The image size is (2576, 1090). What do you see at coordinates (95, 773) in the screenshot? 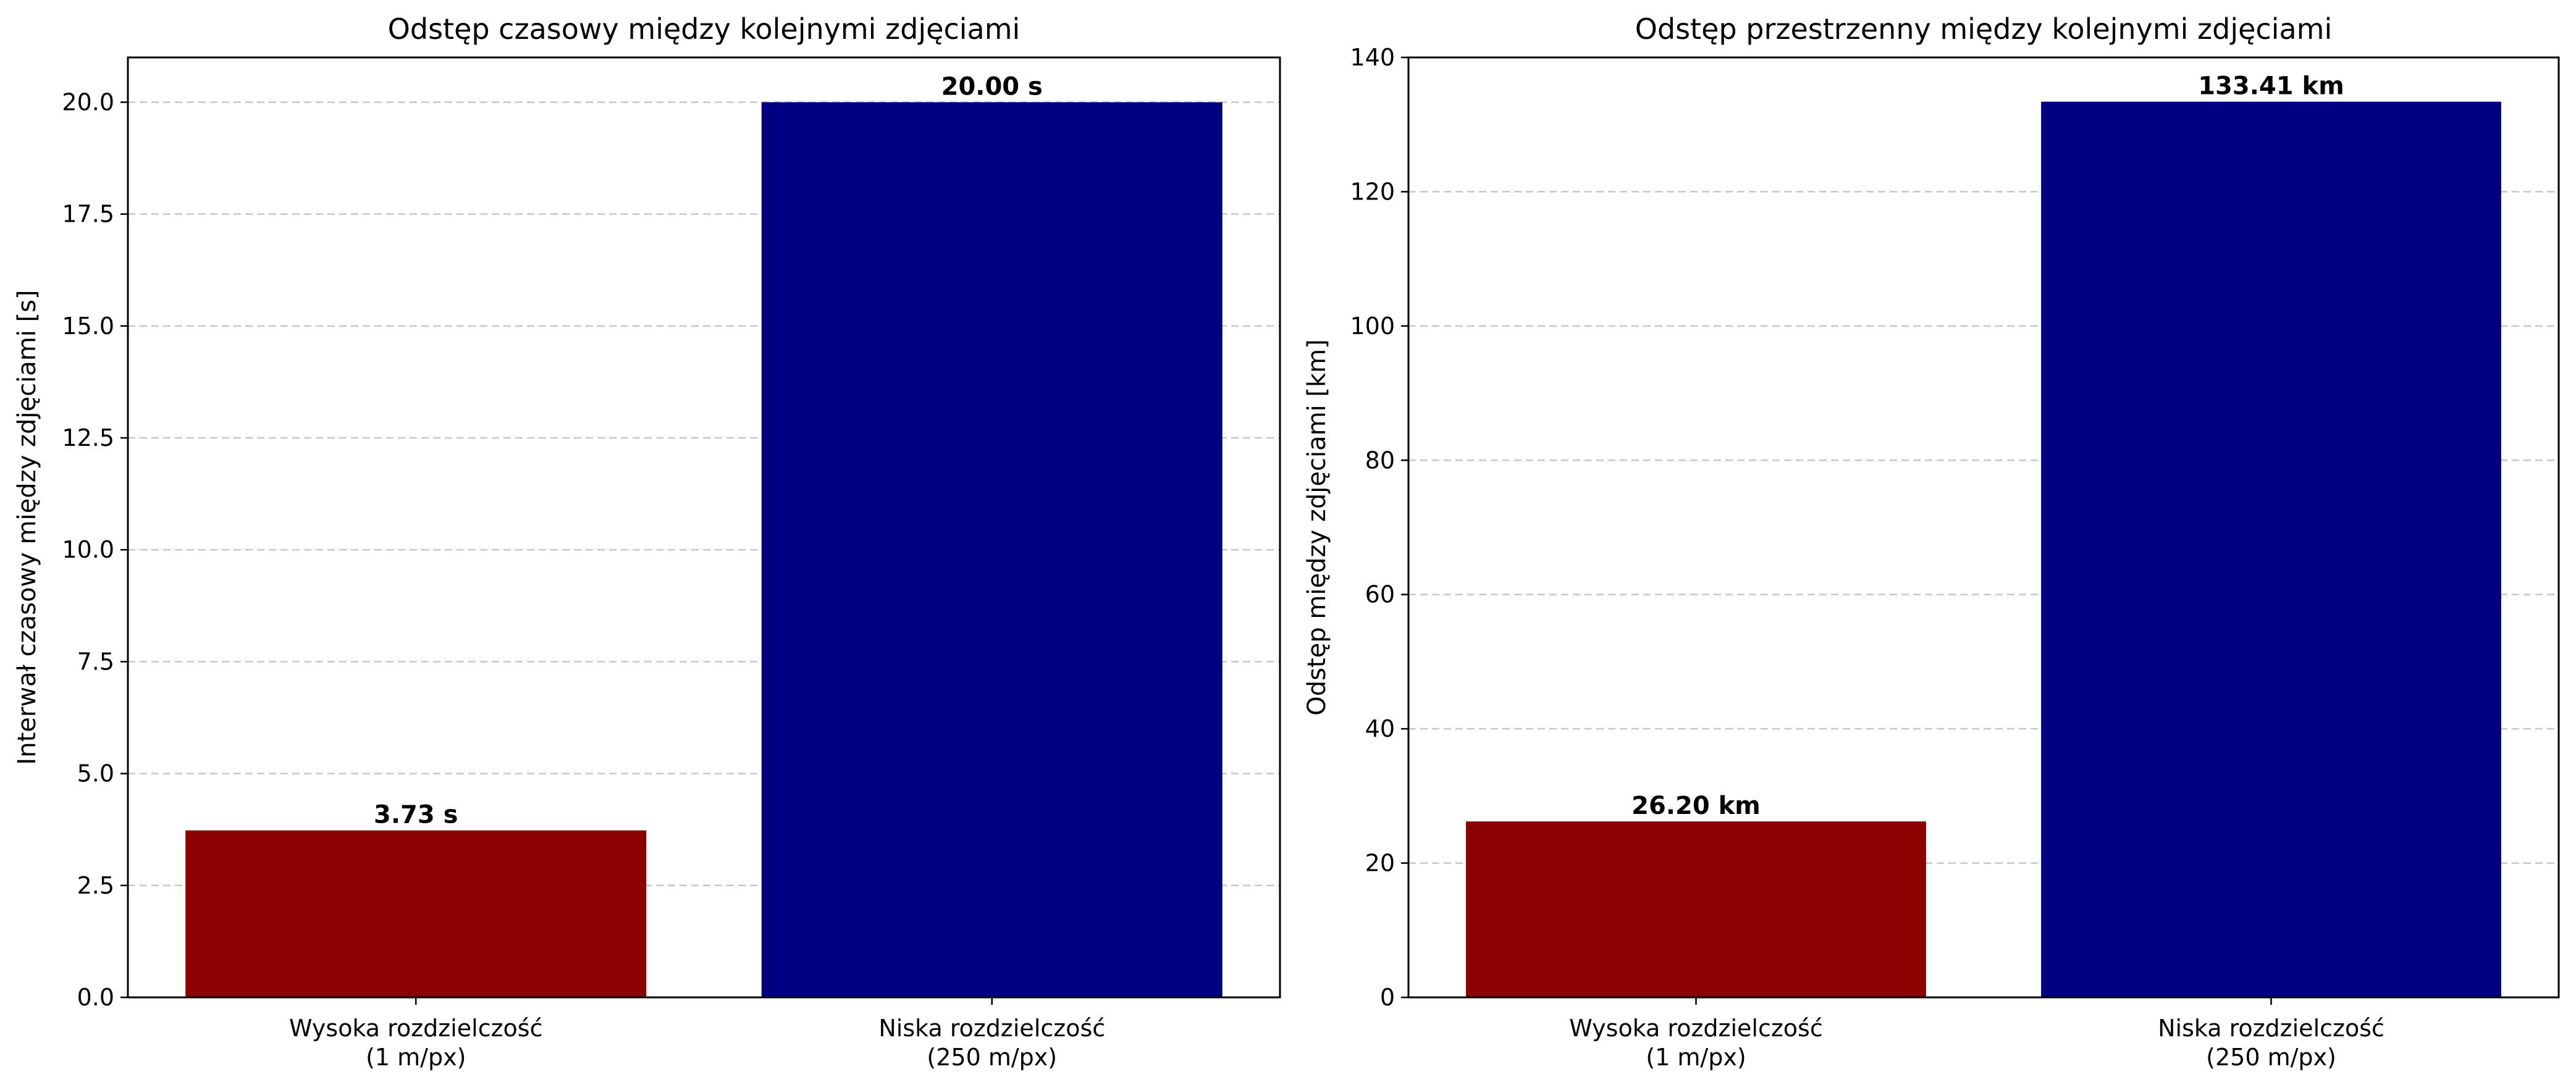
I see `y-tick-label: 5.0` at bounding box center [95, 773].